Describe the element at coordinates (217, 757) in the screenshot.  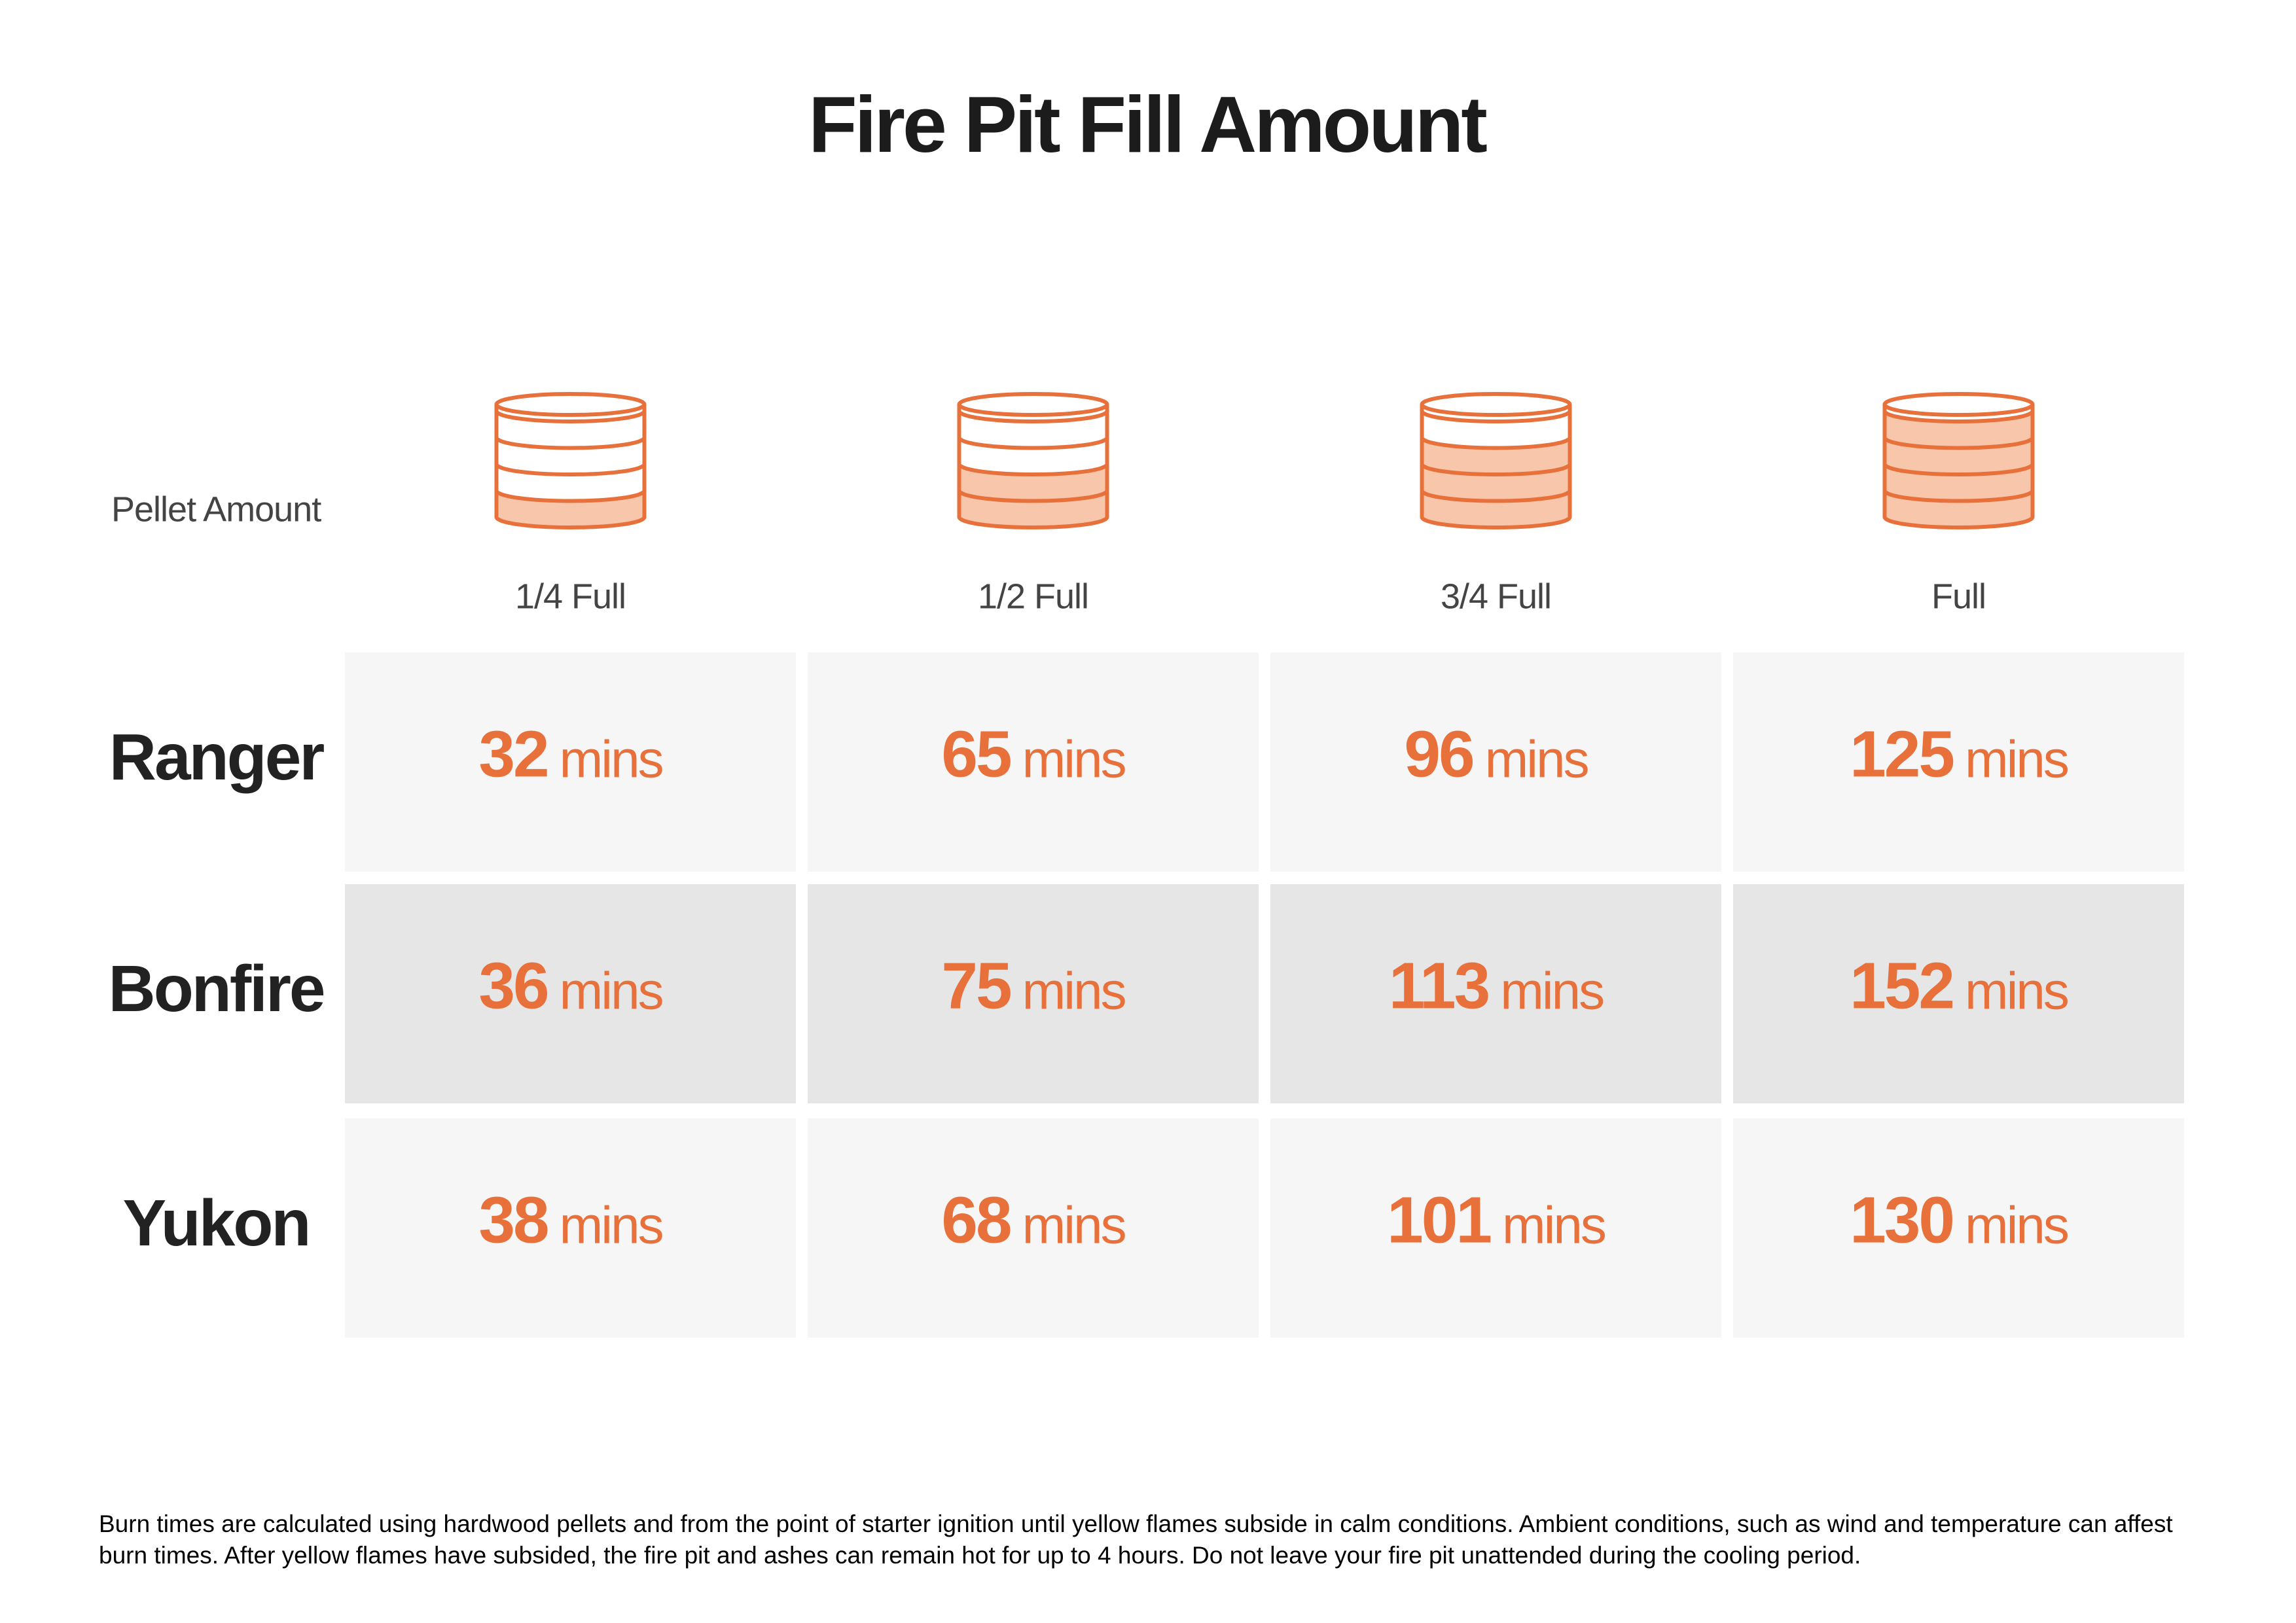
I see `row-label: Ranger` at that location.